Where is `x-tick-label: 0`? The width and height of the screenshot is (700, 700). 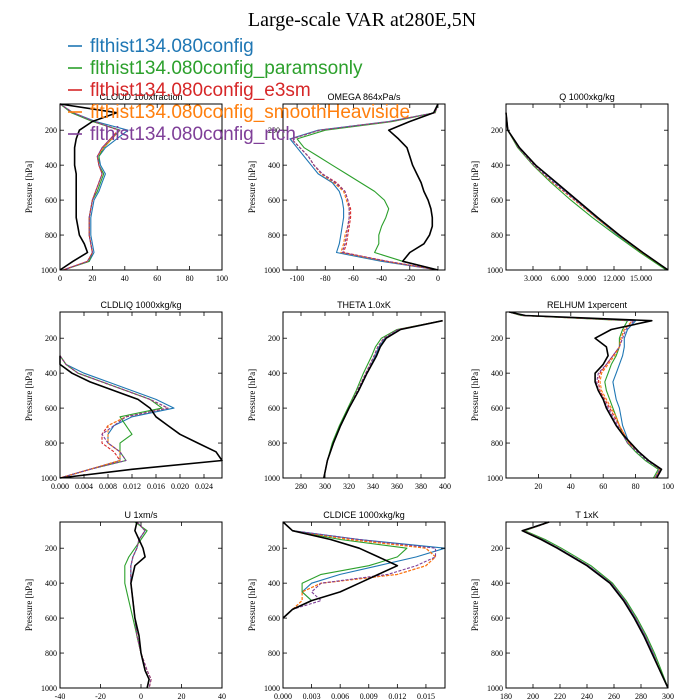 x-tick-label: 0 is located at coordinates (438, 278).